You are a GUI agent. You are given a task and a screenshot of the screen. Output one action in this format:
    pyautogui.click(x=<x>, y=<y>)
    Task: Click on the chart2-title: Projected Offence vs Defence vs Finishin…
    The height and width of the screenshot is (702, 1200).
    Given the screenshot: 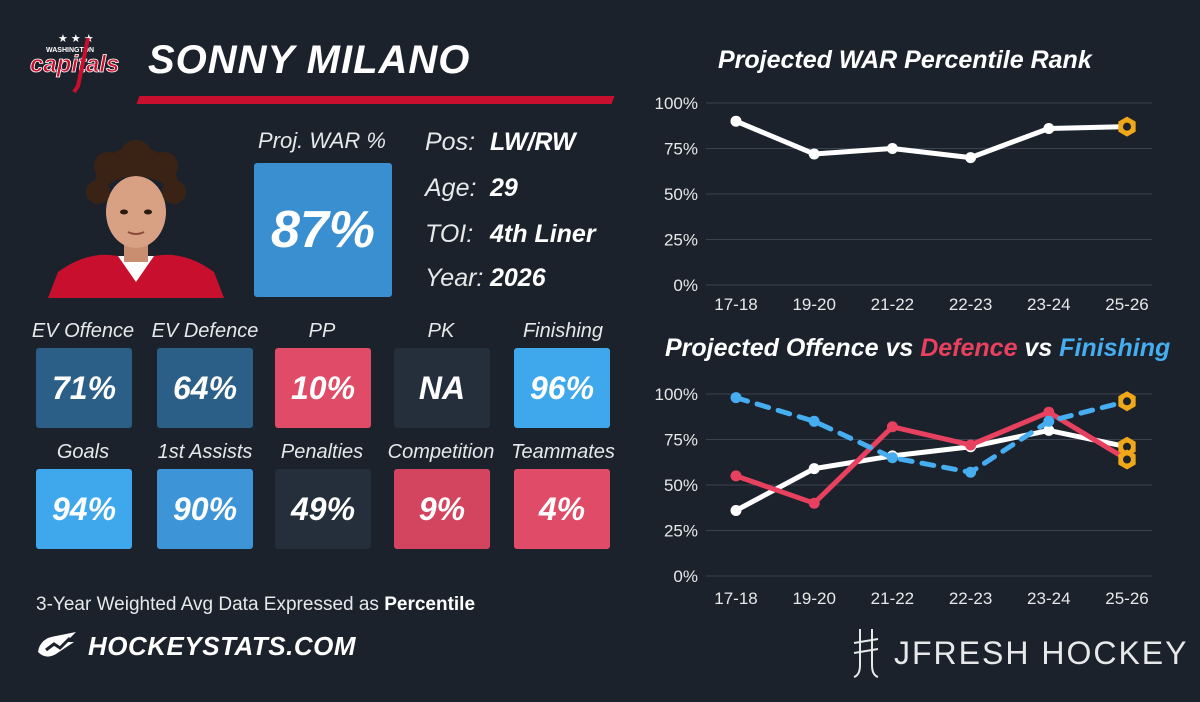 What is the action you would take?
    pyautogui.click(x=917, y=348)
    